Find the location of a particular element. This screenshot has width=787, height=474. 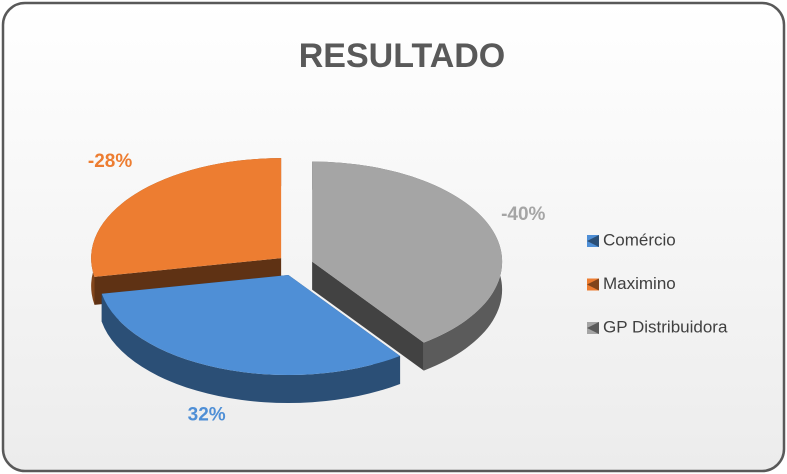

data-label: -28% is located at coordinates (110, 161).